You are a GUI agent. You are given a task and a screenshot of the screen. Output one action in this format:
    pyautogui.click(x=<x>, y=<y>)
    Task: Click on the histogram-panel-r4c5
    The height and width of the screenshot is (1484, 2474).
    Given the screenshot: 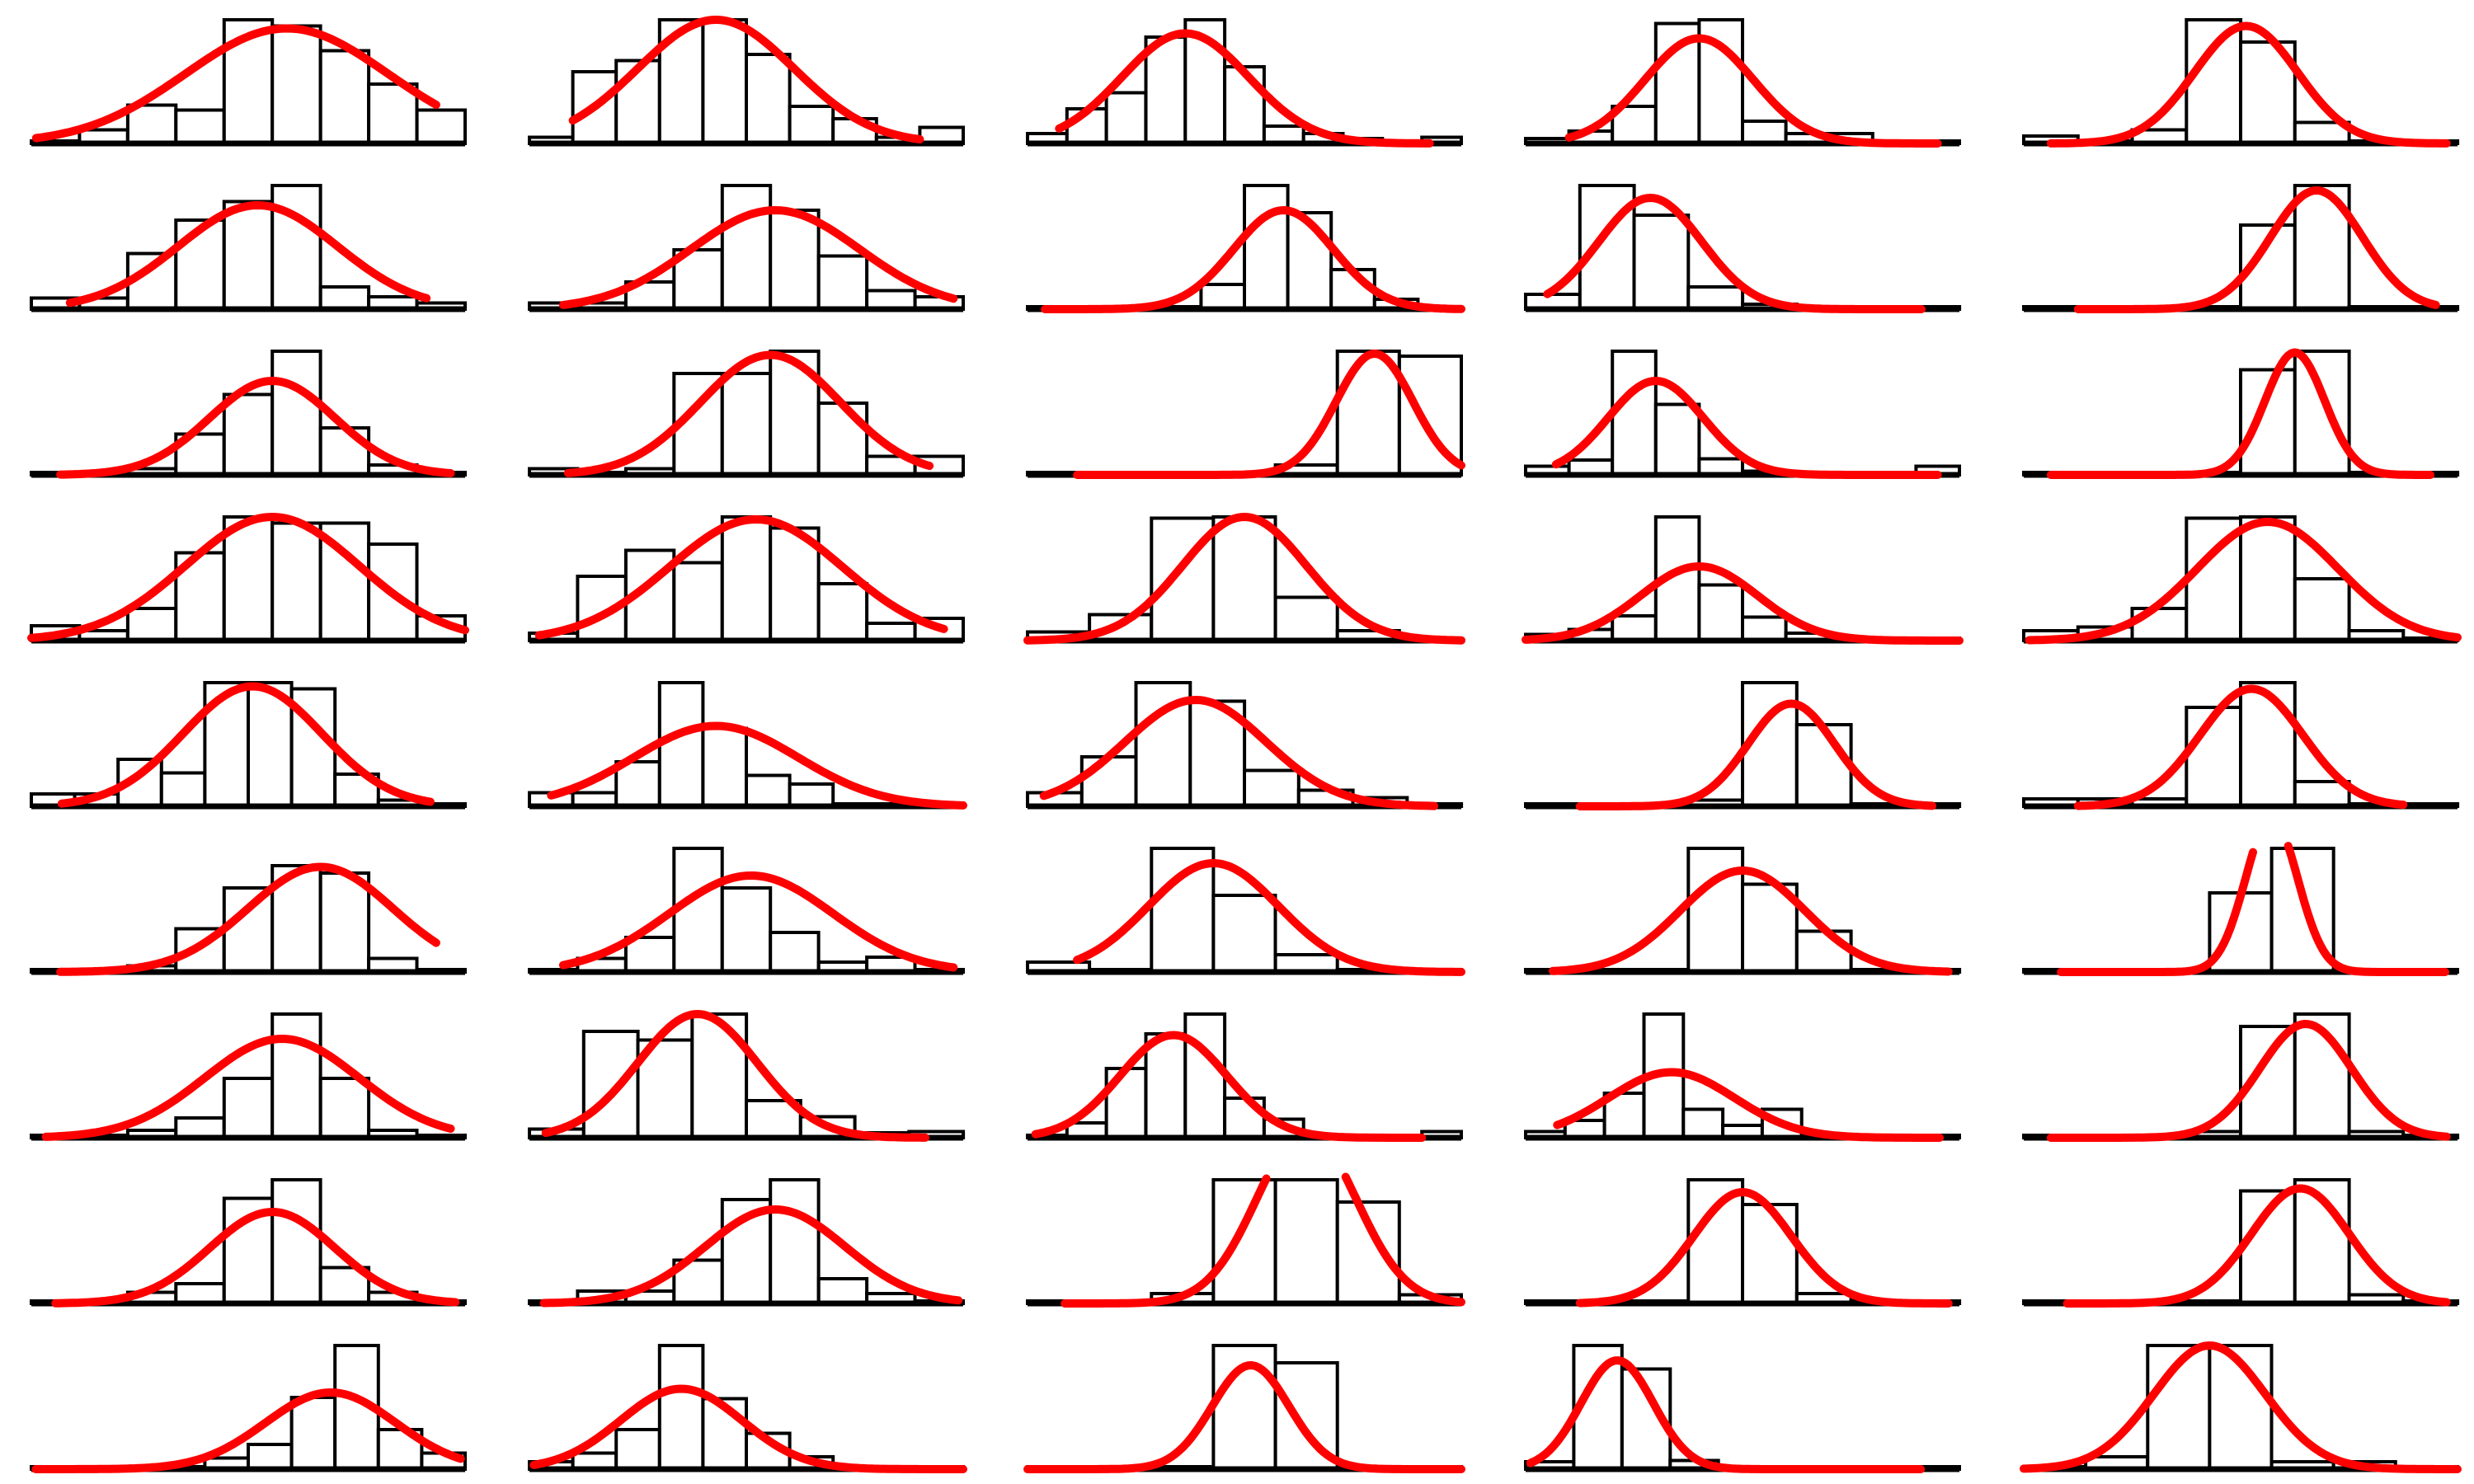 What is the action you would take?
    pyautogui.click(x=2242, y=580)
    